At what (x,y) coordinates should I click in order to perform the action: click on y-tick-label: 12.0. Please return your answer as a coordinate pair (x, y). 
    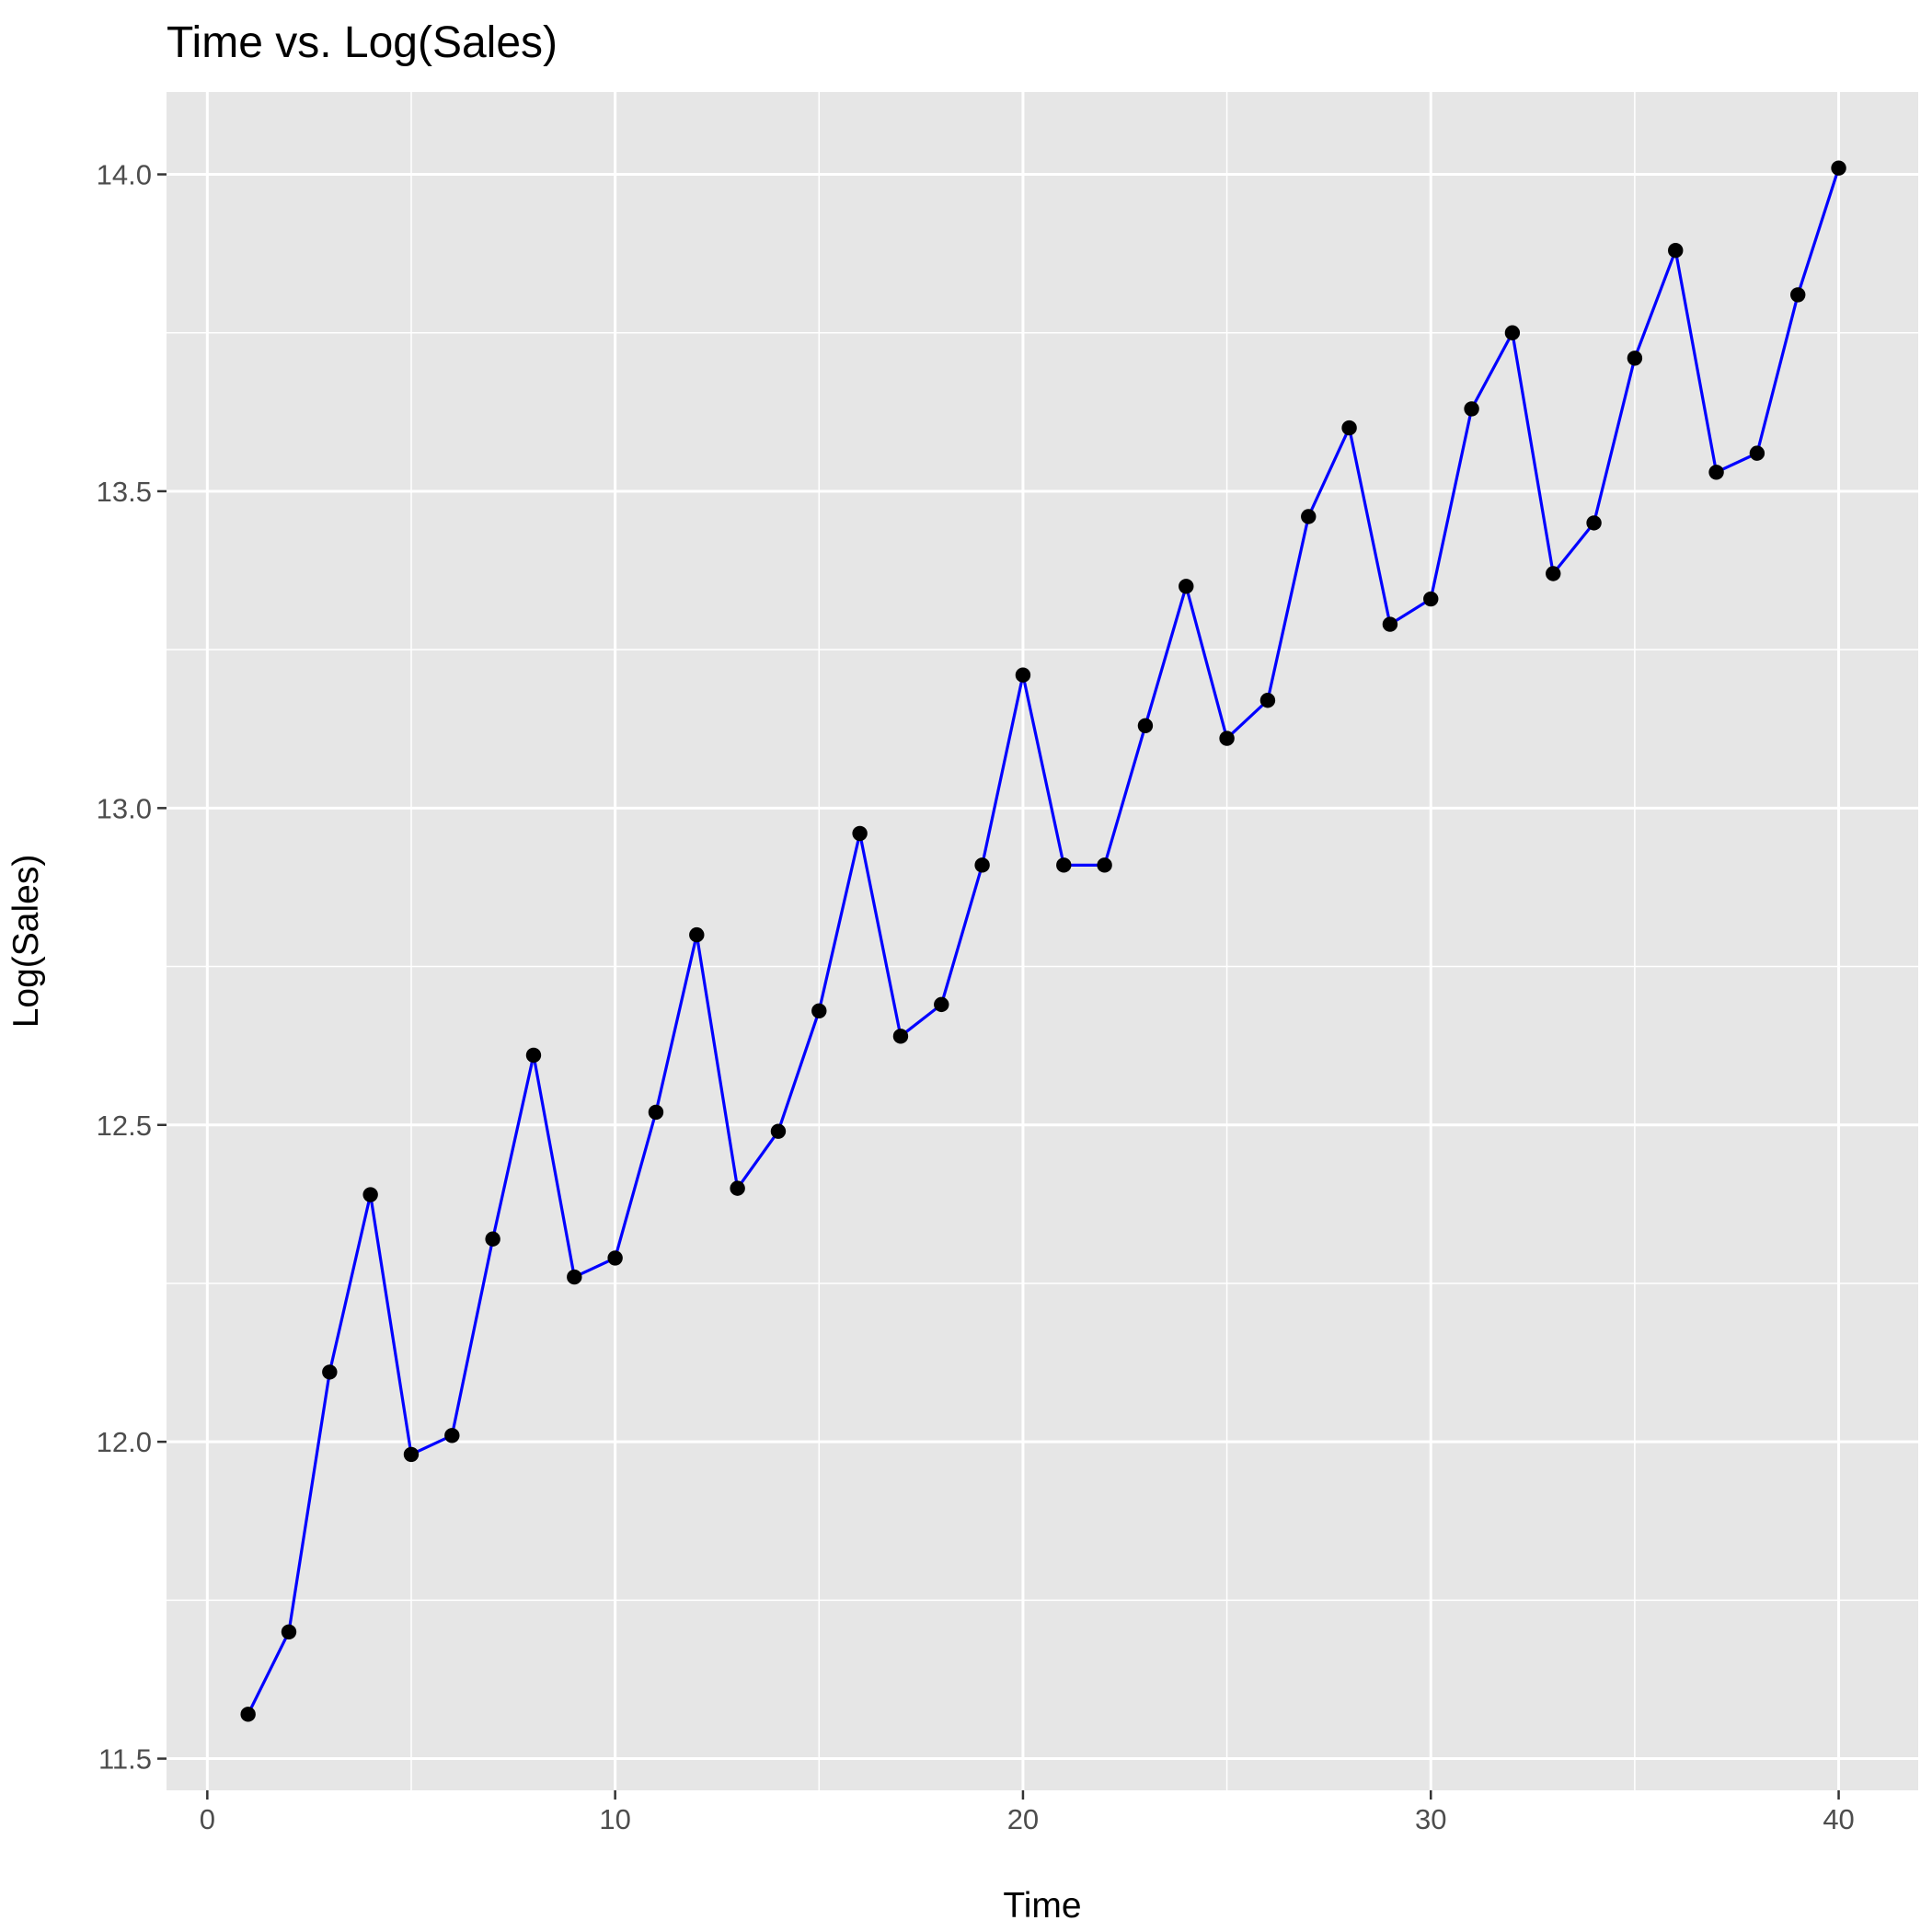
    Looking at the image, I should click on (124, 1442).